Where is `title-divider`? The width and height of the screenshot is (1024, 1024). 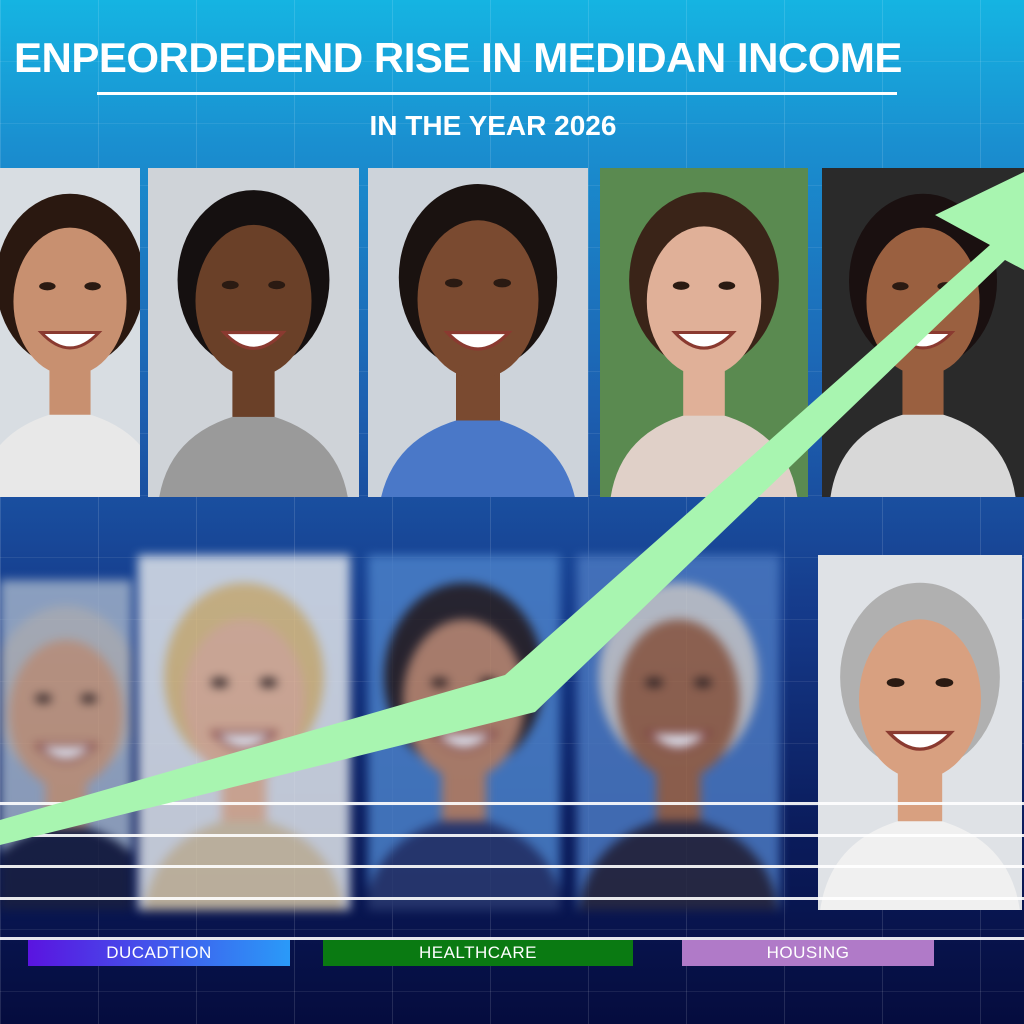
title-divider is located at coordinates (497, 93).